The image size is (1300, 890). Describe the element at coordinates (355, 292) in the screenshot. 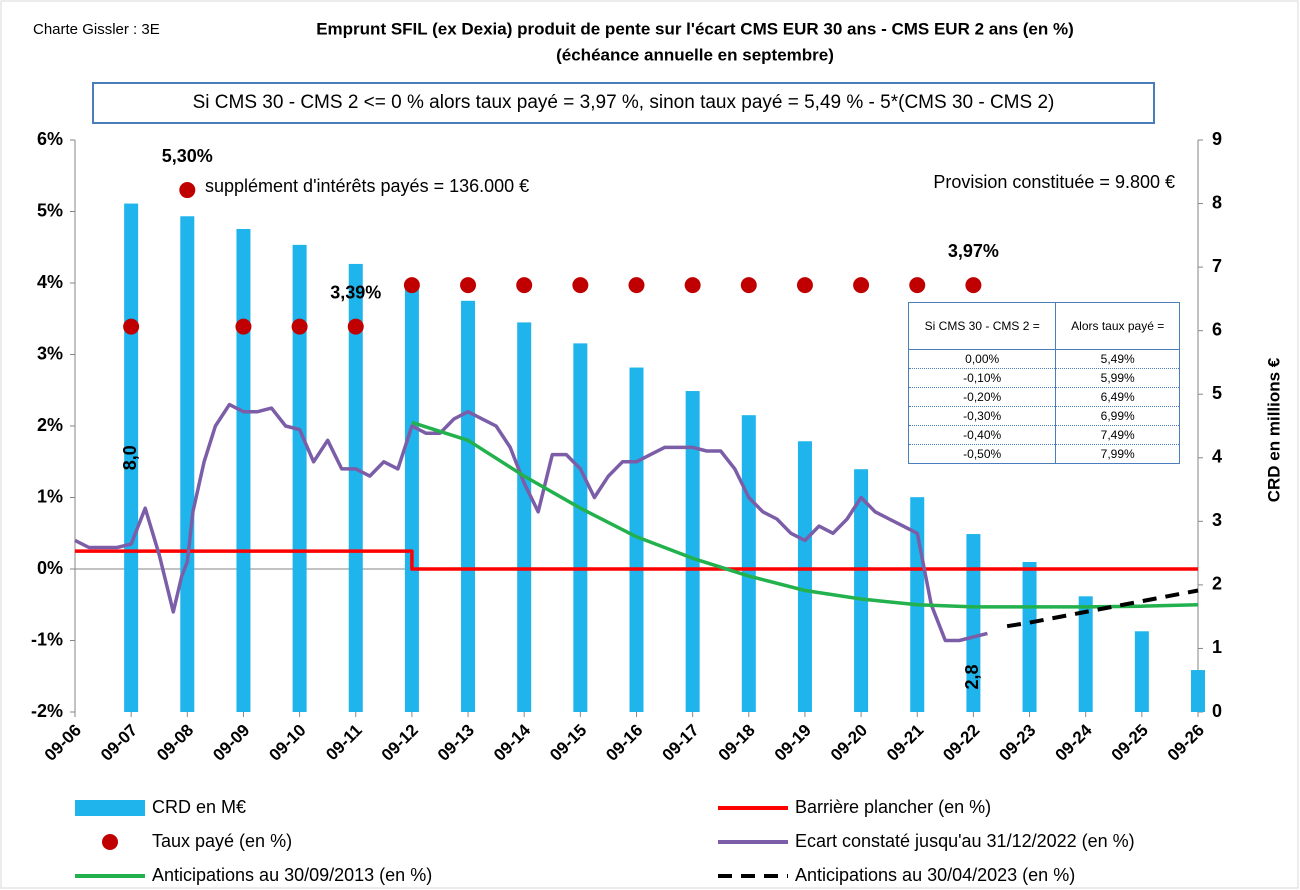

I see `dot-value-label: 3,39%` at that location.